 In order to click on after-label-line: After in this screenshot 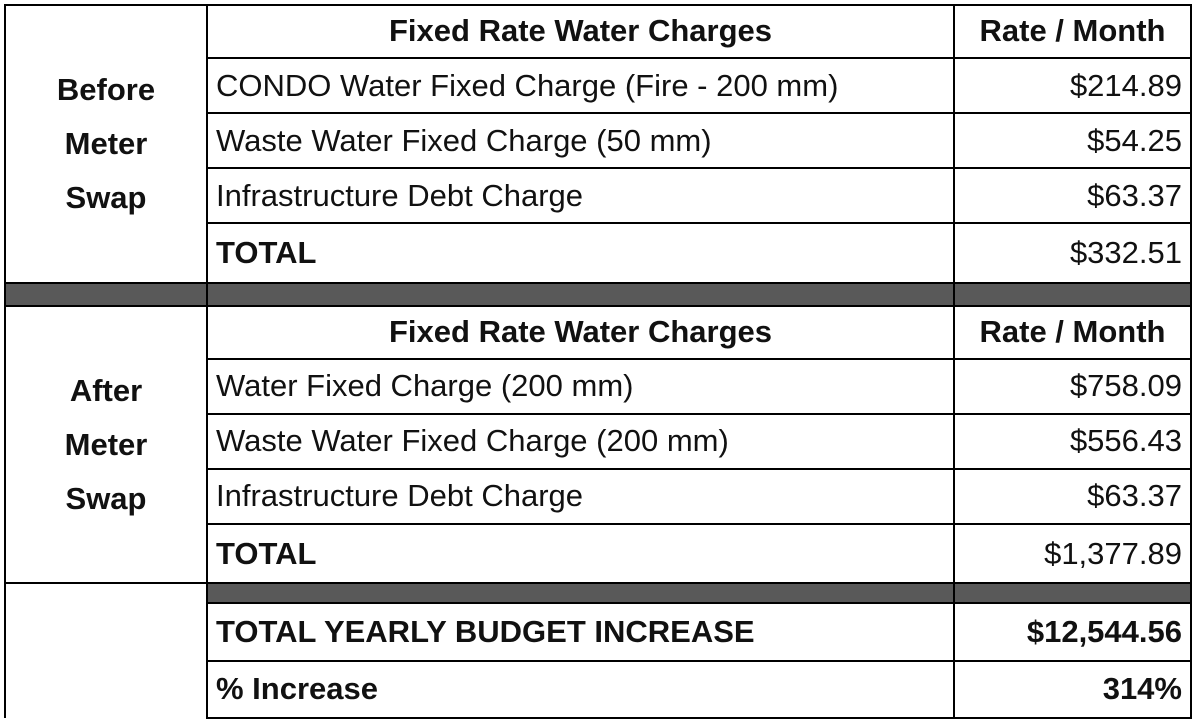, I will do `click(106, 390)`.